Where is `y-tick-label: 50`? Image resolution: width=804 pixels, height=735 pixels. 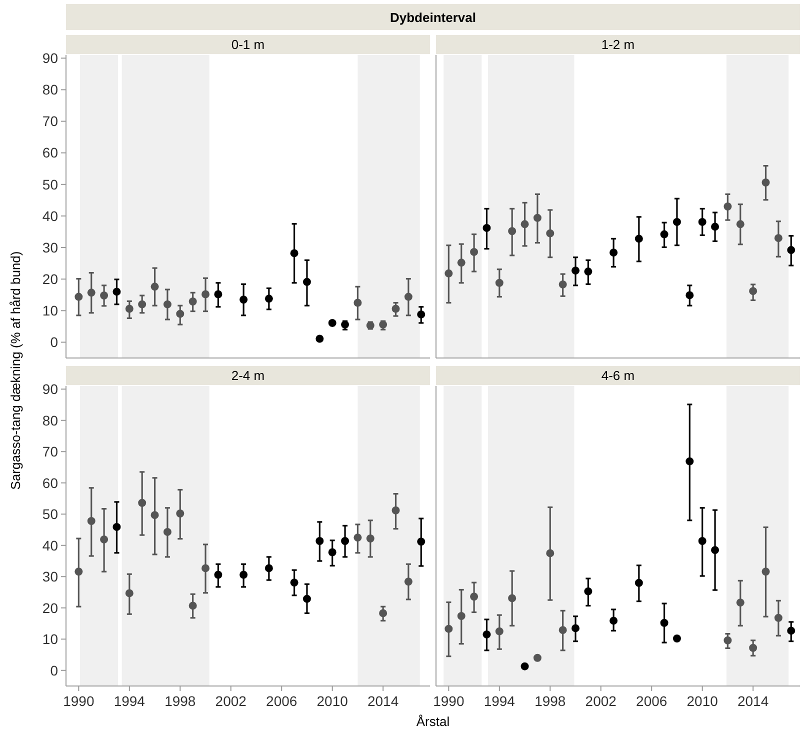 y-tick-label: 50 is located at coordinates (50, 184).